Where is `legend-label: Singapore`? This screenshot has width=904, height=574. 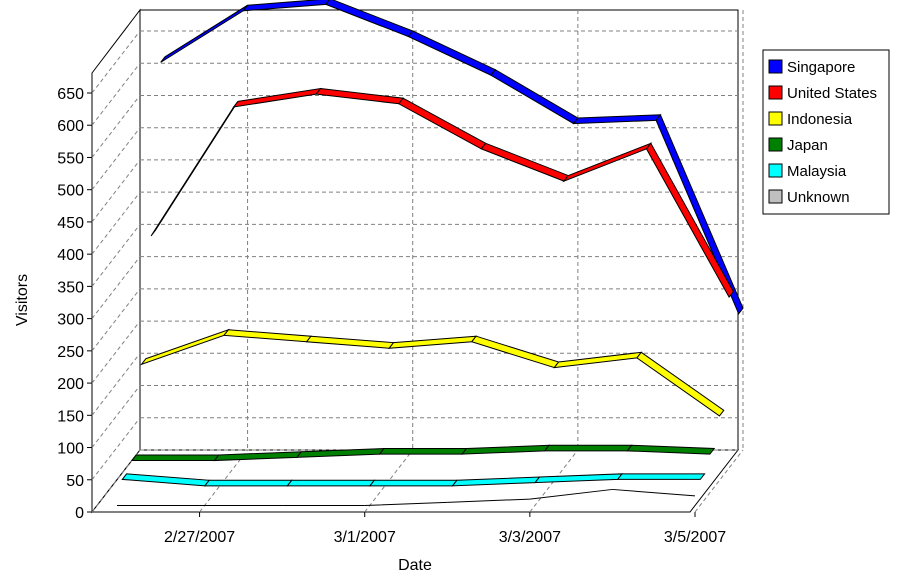
legend-label: Singapore is located at coordinates (821, 67).